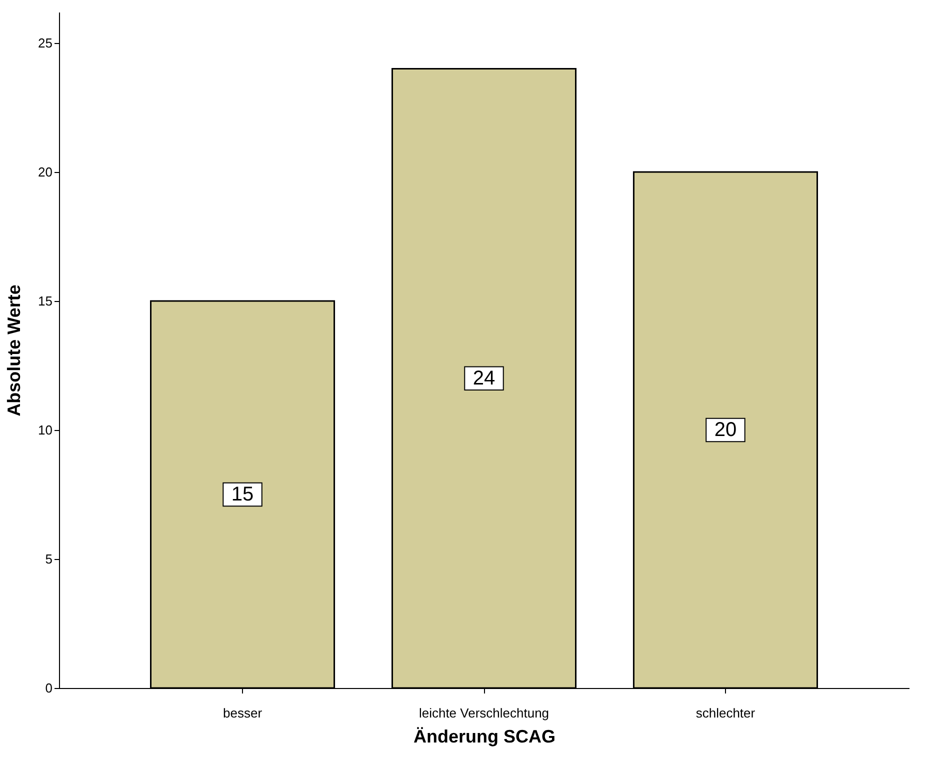 This screenshot has width=948, height=760. What do you see at coordinates (725, 429) in the screenshot?
I see `data-label: 20` at bounding box center [725, 429].